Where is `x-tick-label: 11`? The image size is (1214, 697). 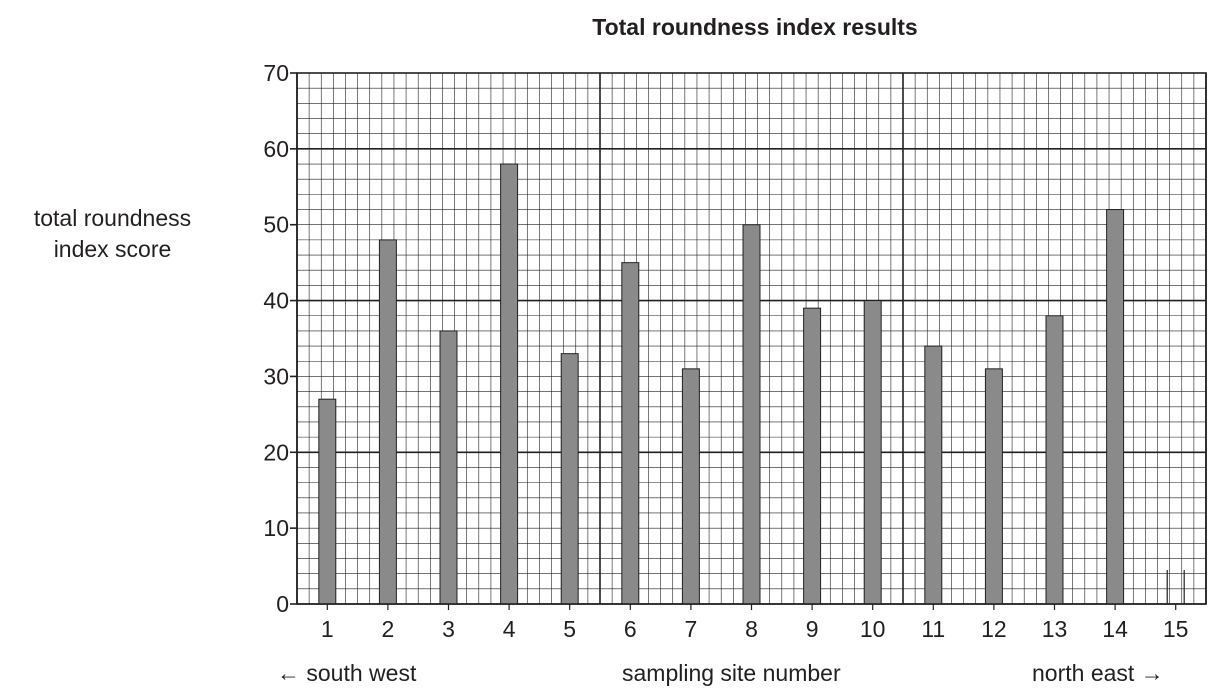 x-tick-label: 11 is located at coordinates (933, 629).